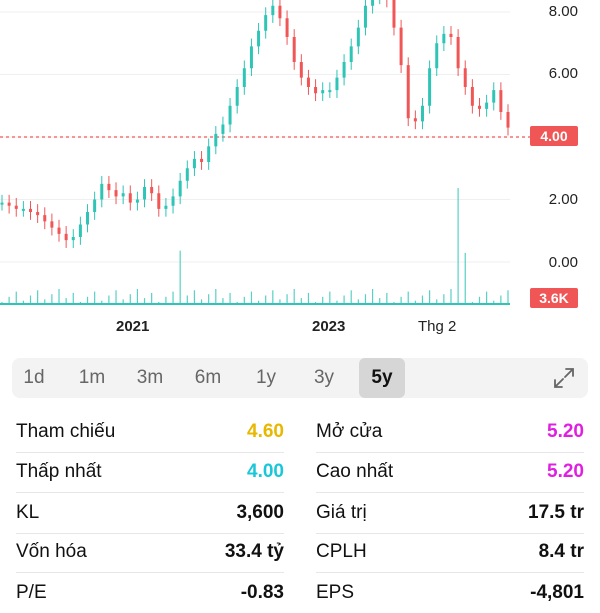  What do you see at coordinates (563, 11) in the screenshot?
I see `y-tick-label: 8.00` at bounding box center [563, 11].